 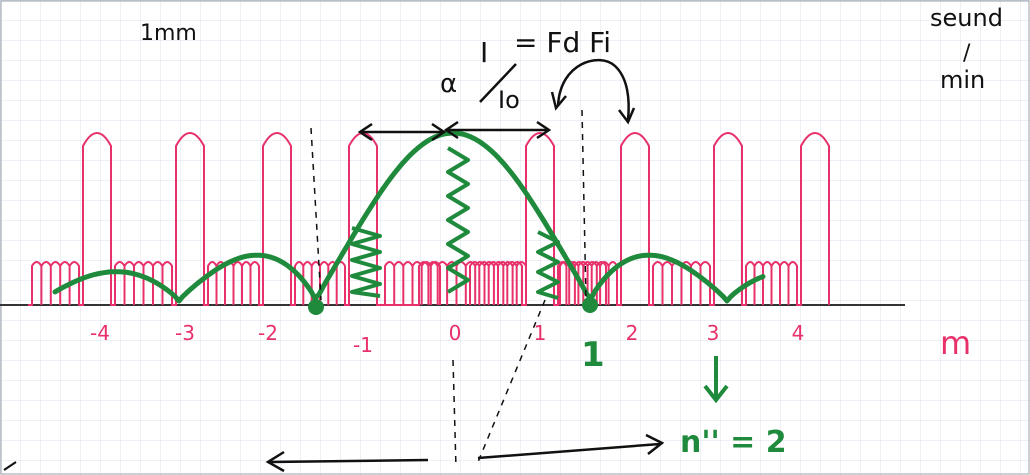 I want to click on axis-tick-labels: -4 -3 -2 -1 0 1 2 3 4, so click(x=447, y=339).